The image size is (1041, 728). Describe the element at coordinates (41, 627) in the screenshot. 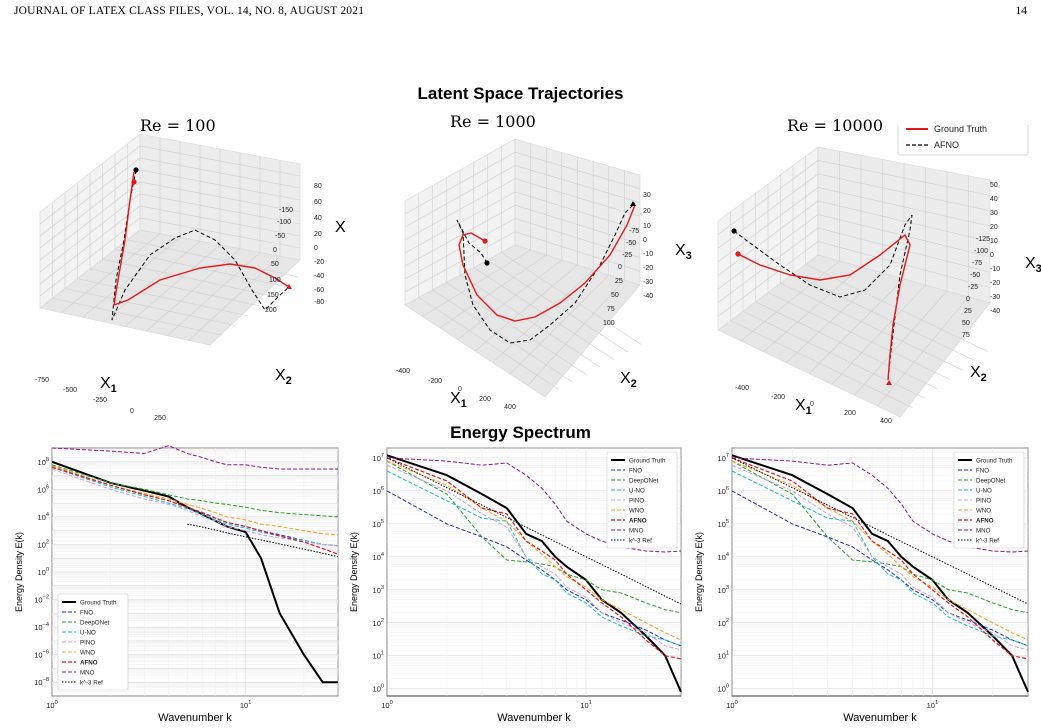

I see `y-tick-label: 10⁻⁴` at that location.